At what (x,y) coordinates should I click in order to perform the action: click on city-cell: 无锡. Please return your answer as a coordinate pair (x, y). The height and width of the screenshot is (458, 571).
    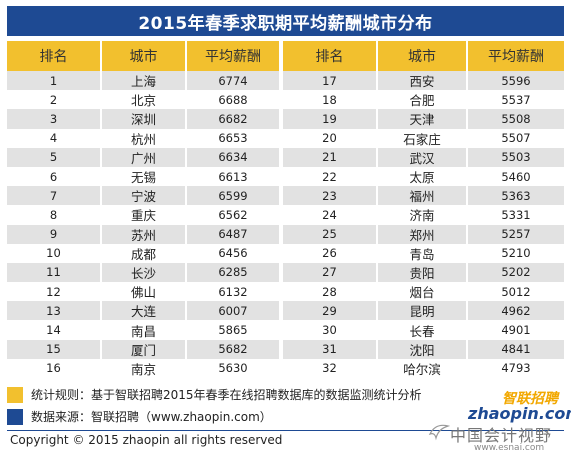
    Looking at the image, I should click on (144, 176).